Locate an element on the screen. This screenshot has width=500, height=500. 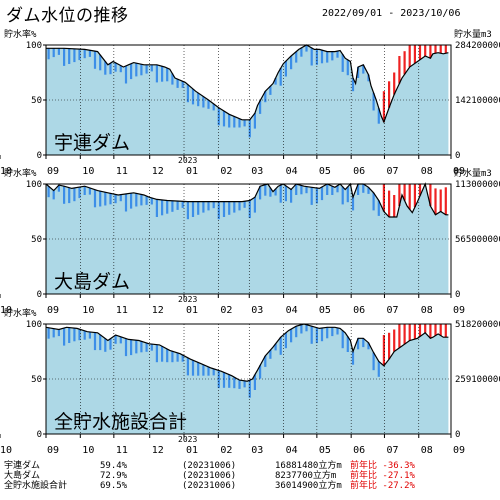
x-tick-label: 04 is located at coordinates (292, 171).